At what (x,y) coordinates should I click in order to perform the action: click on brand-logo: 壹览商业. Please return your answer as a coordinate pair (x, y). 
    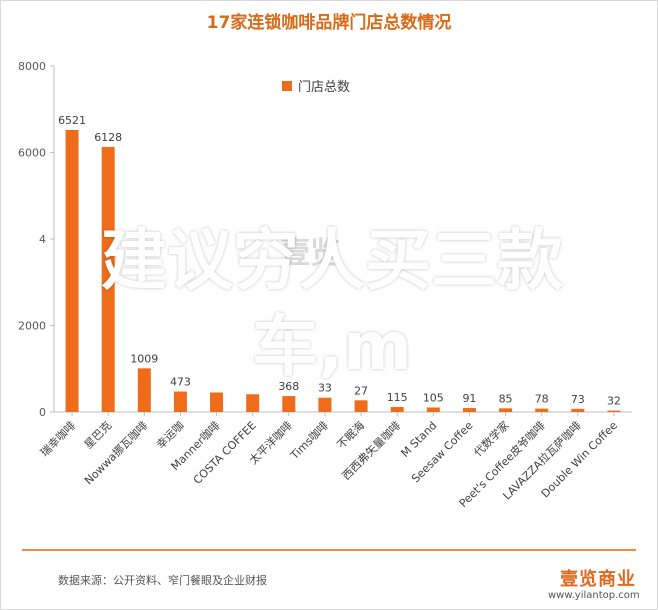
    Looking at the image, I should click on (598, 579).